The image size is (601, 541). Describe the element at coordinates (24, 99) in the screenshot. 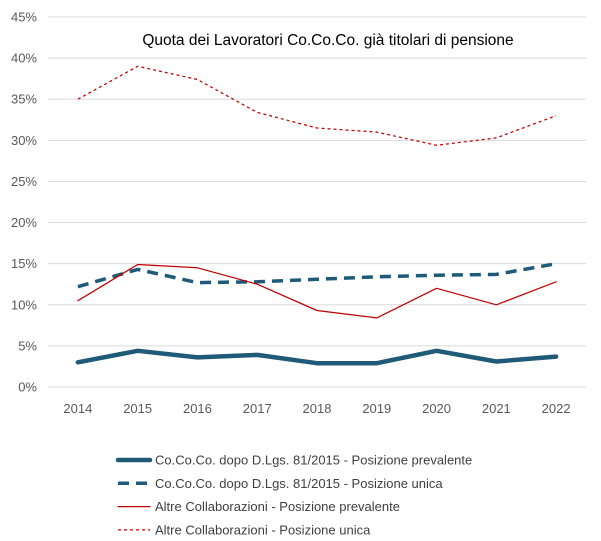

I see `y-tick-label: 35%` at that location.